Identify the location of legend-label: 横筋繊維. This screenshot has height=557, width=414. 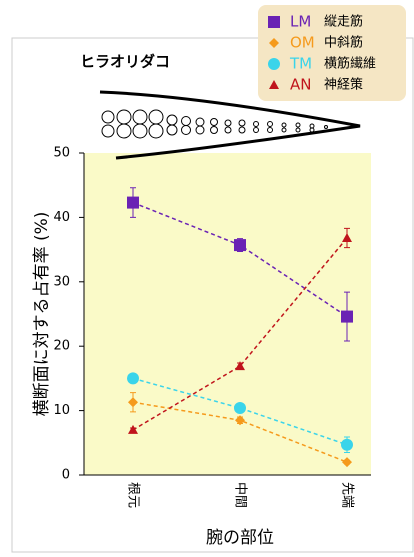
(350, 64).